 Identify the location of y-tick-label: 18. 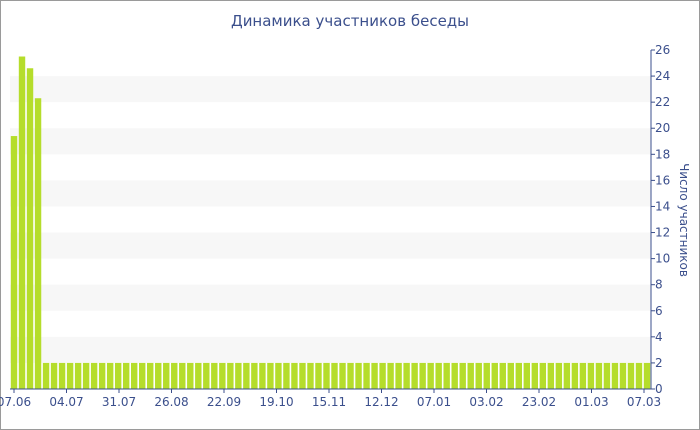
(662, 154).